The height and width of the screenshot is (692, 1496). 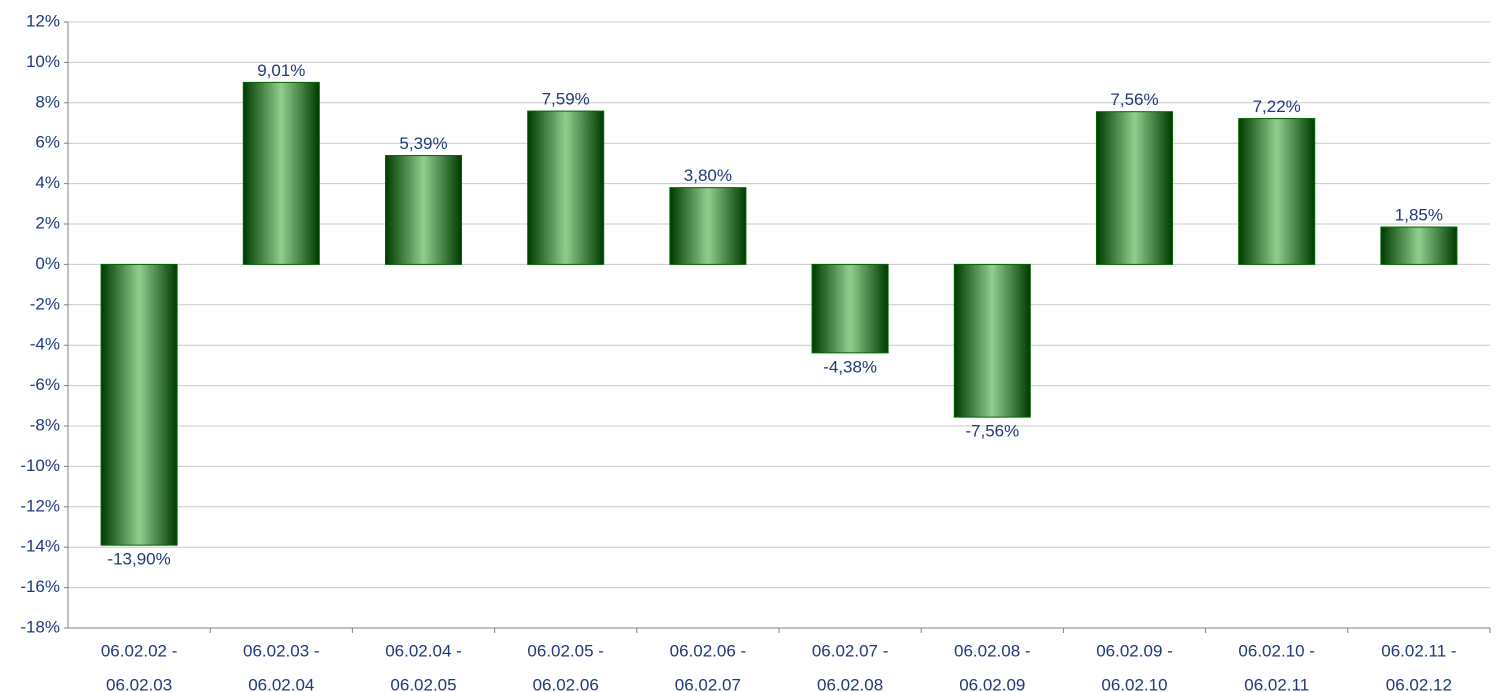 What do you see at coordinates (45, 303) in the screenshot?
I see `y-tick-label: -2%` at bounding box center [45, 303].